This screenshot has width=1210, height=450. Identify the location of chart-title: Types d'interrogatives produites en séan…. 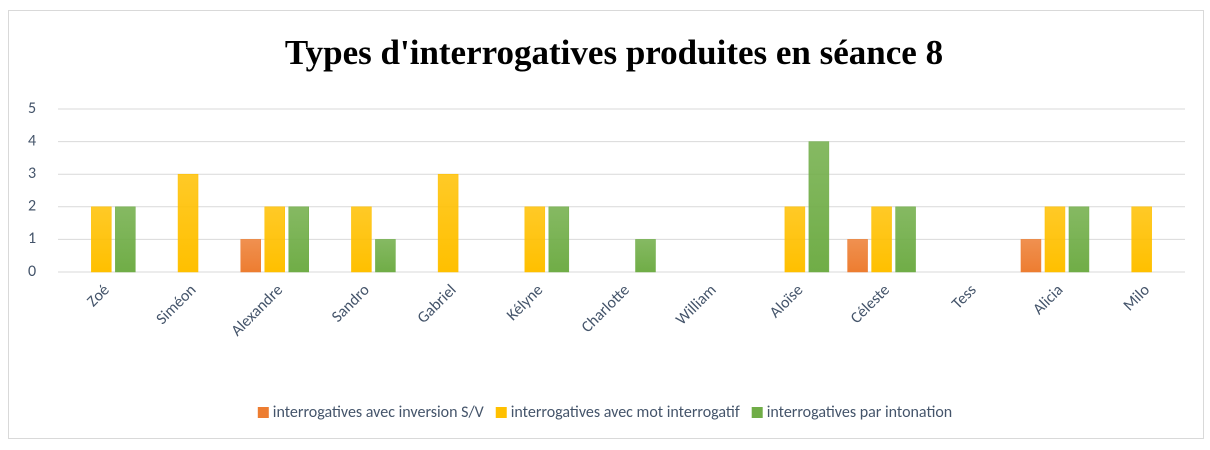
(614, 52).